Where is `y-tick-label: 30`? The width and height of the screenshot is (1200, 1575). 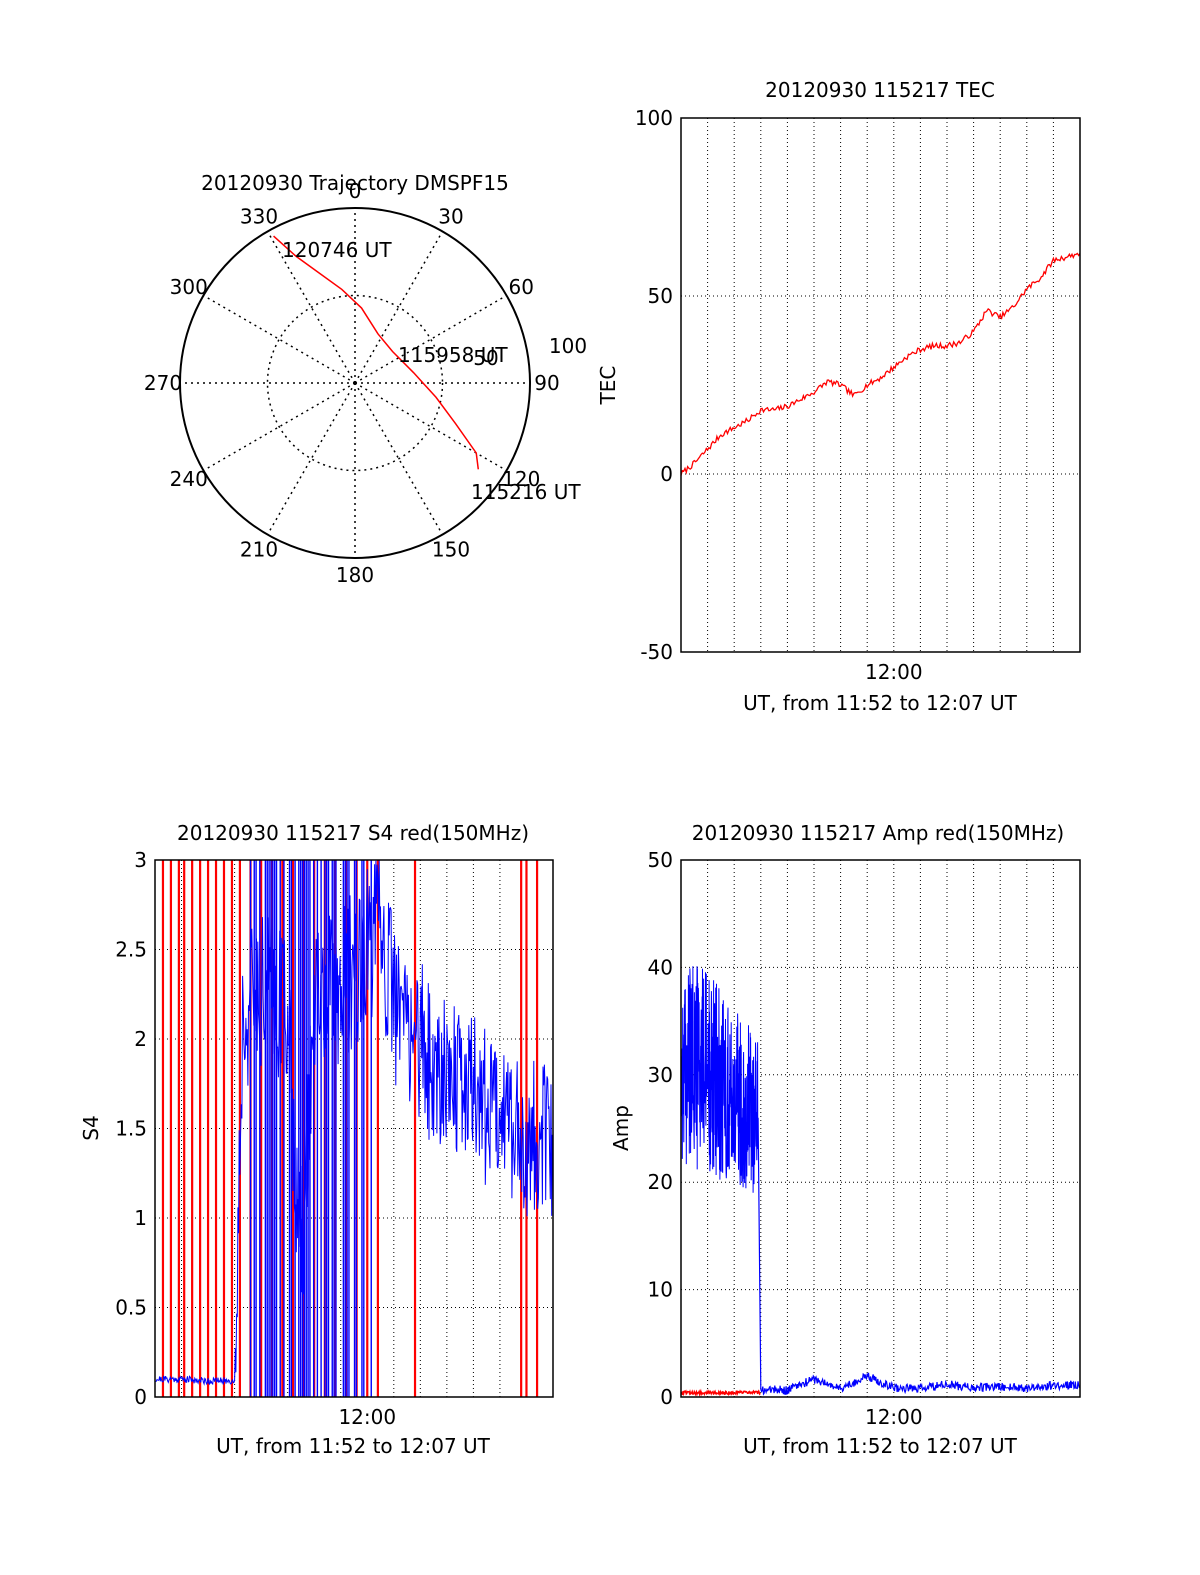
y-tick-label: 30 is located at coordinates (660, 1075).